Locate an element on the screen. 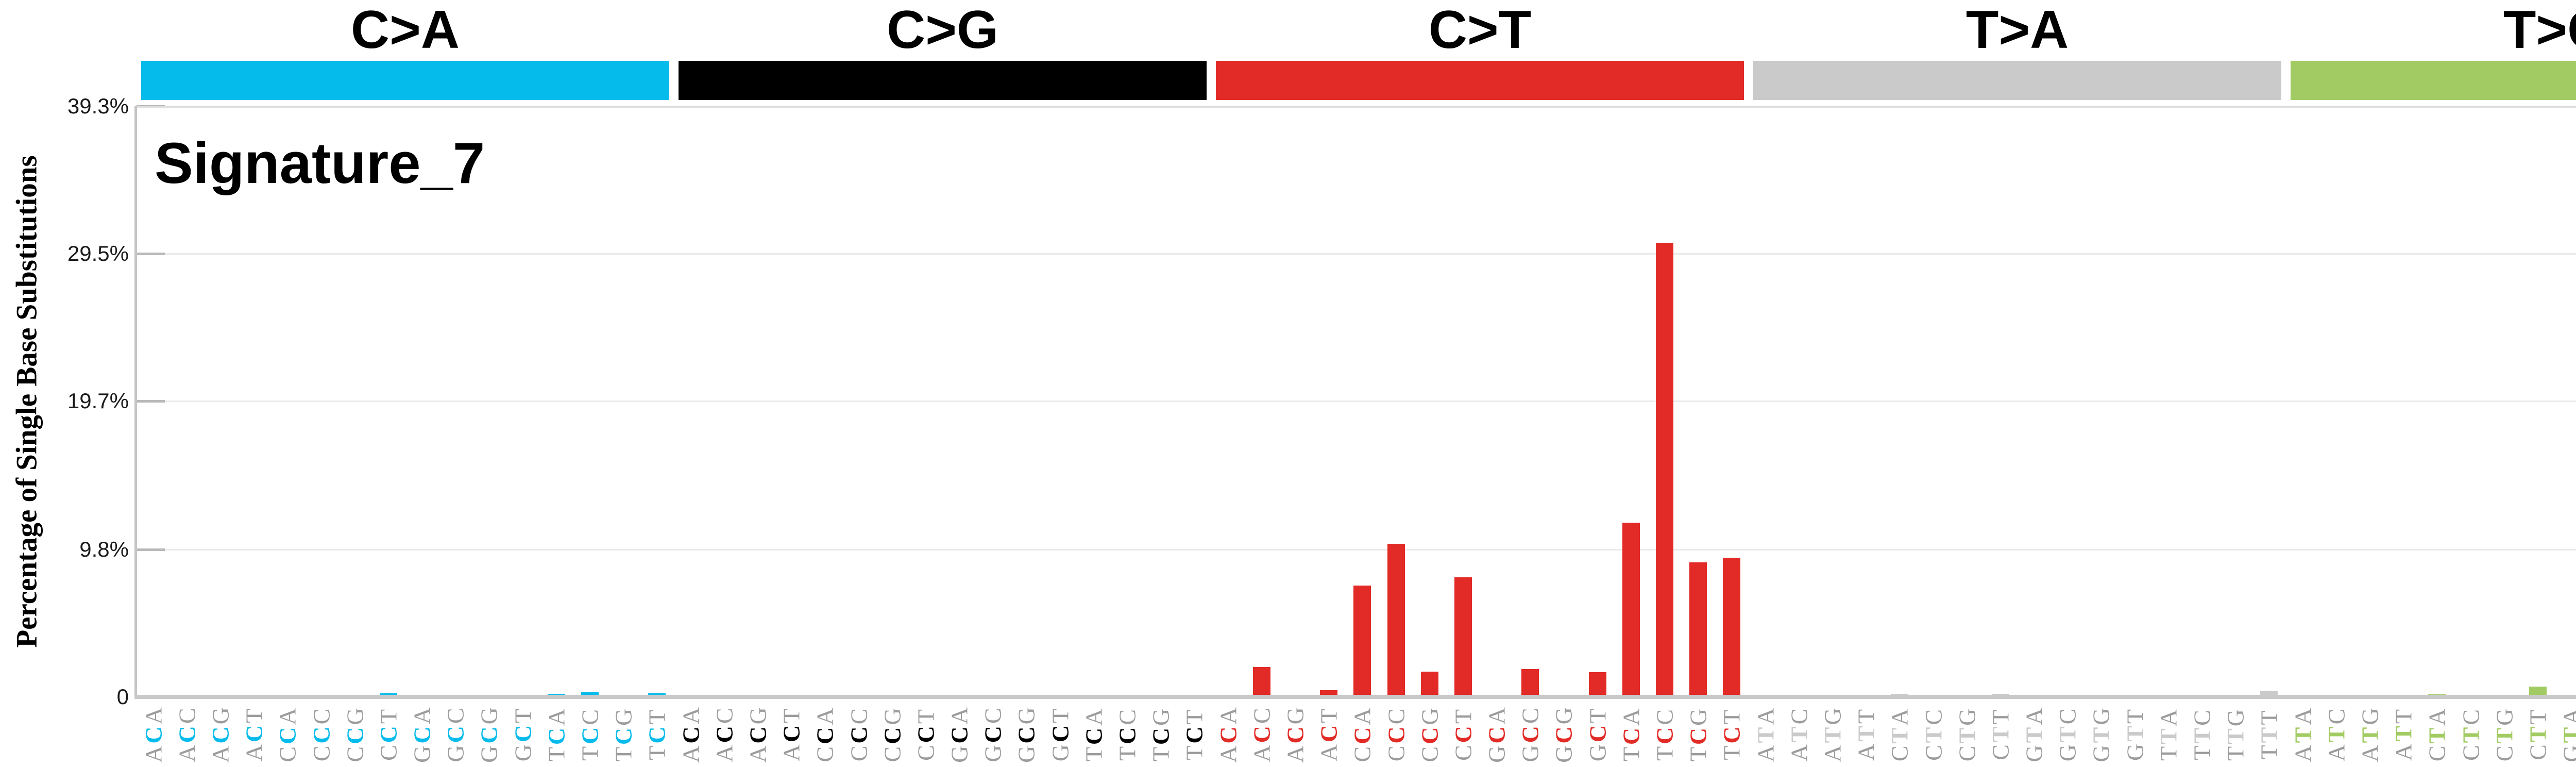  x-tick-label: TTA is located at coordinates (2168, 734).